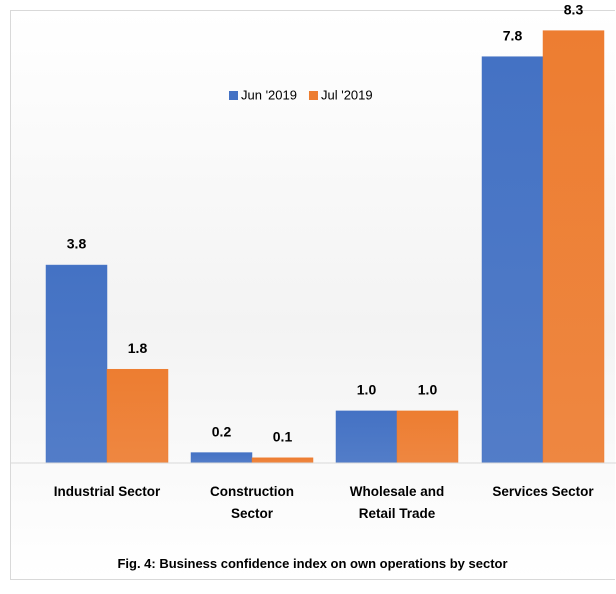 Image resolution: width=616 pixels, height=594 pixels. I want to click on data-label: 0.2, so click(222, 431).